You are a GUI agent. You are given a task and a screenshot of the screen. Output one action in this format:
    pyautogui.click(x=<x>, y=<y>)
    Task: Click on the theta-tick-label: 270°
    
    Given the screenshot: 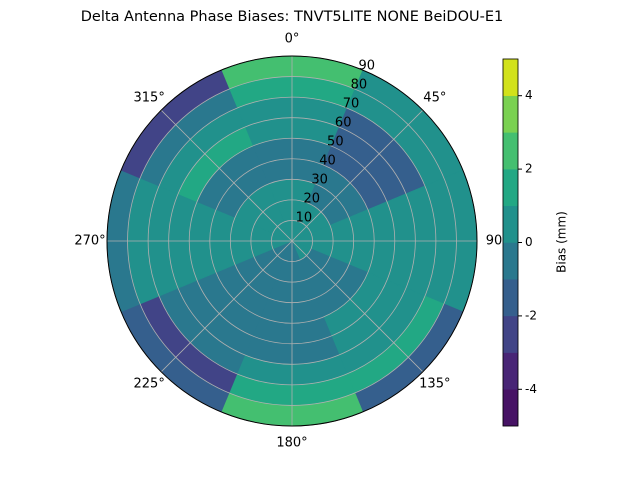 What is the action you would take?
    pyautogui.click(x=89, y=241)
    